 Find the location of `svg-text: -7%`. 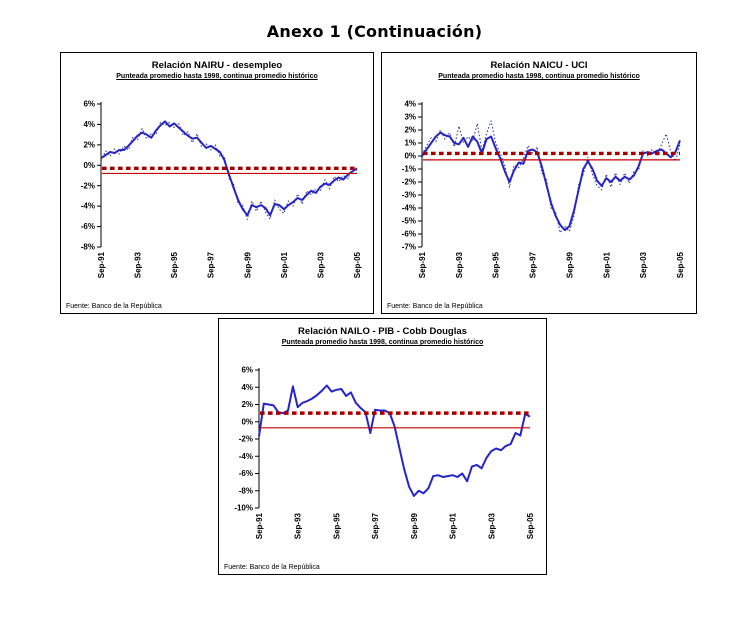

svg-text: -7% is located at coordinates (409, 247).